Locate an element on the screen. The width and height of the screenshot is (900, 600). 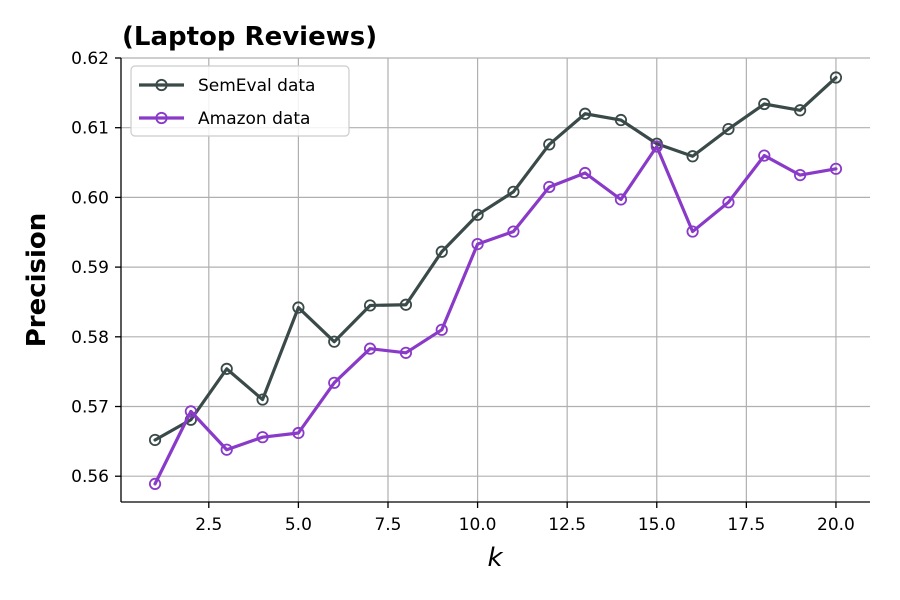
y-axis-label: Precision is located at coordinates (37, 280).